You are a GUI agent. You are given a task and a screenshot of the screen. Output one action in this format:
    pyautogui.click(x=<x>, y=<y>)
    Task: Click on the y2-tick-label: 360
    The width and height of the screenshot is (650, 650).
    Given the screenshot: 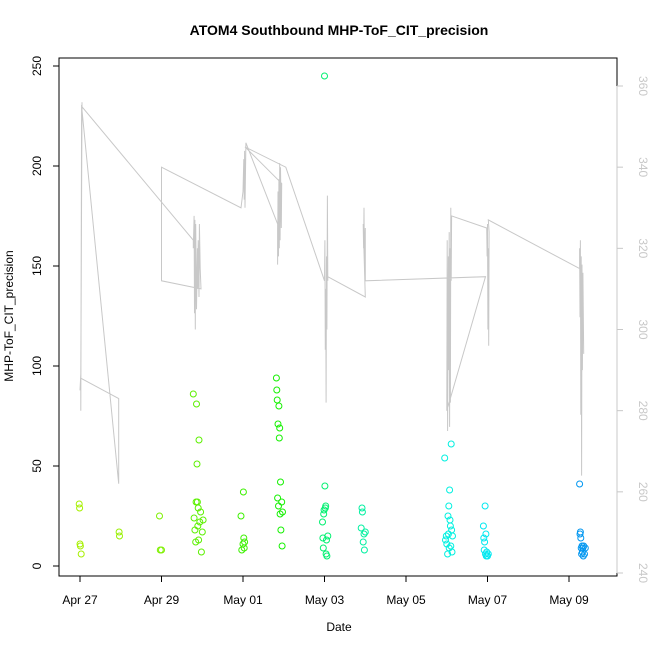 What is the action you would take?
    pyautogui.click(x=643, y=86)
    